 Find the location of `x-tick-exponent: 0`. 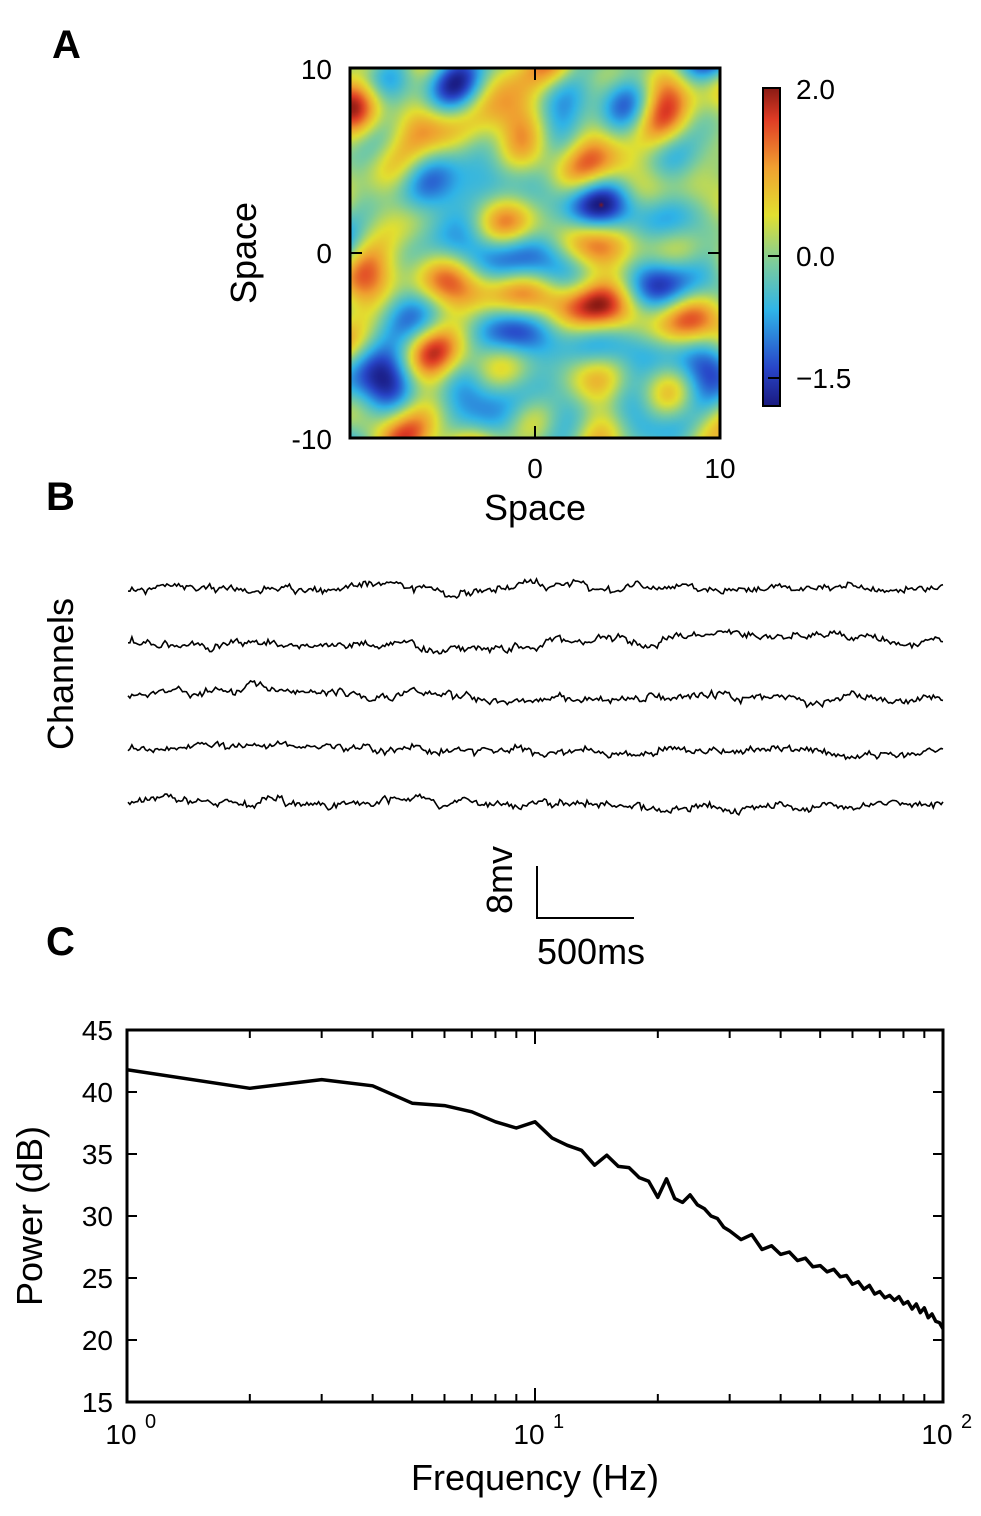

x-tick-exponent: 0 is located at coordinates (150, 1422).